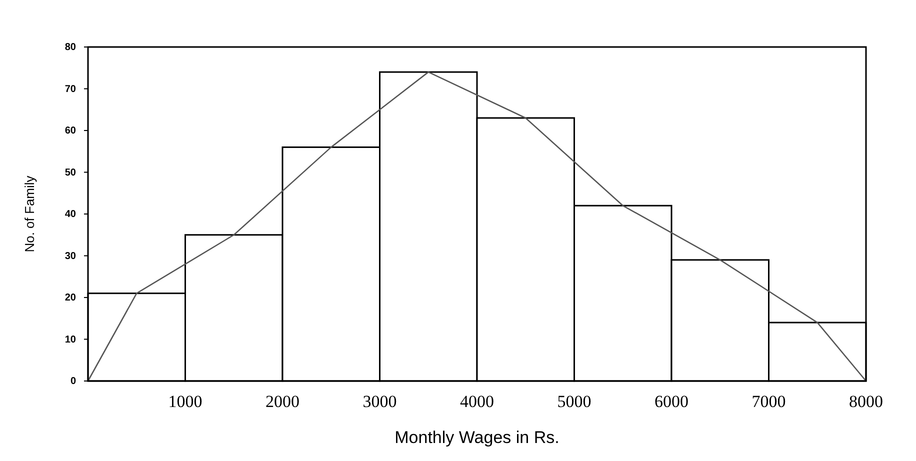 This screenshot has height=461, width=916. I want to click on y-tick-label: 10, so click(70, 340).